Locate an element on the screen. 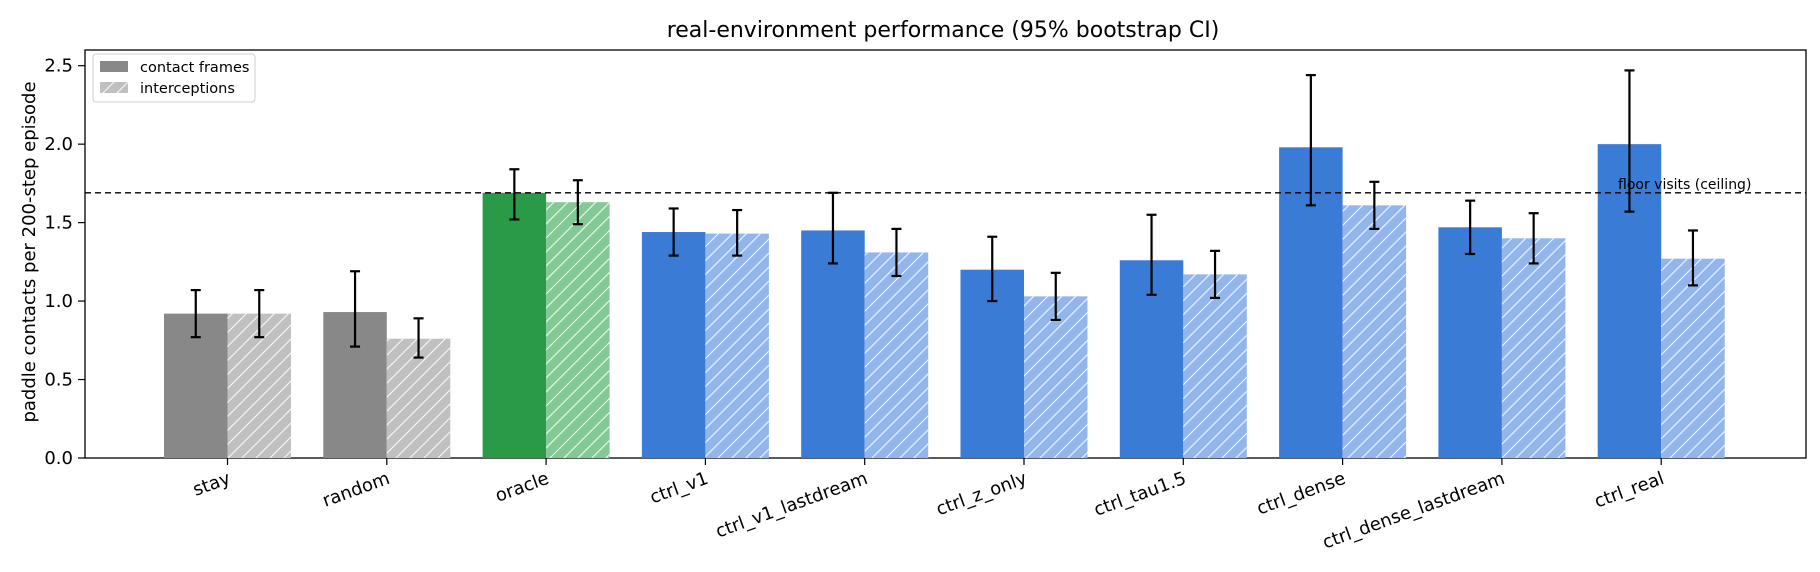 This screenshot has height=572, width=1820. y-tick-label: 0.0 is located at coordinates (58, 458).